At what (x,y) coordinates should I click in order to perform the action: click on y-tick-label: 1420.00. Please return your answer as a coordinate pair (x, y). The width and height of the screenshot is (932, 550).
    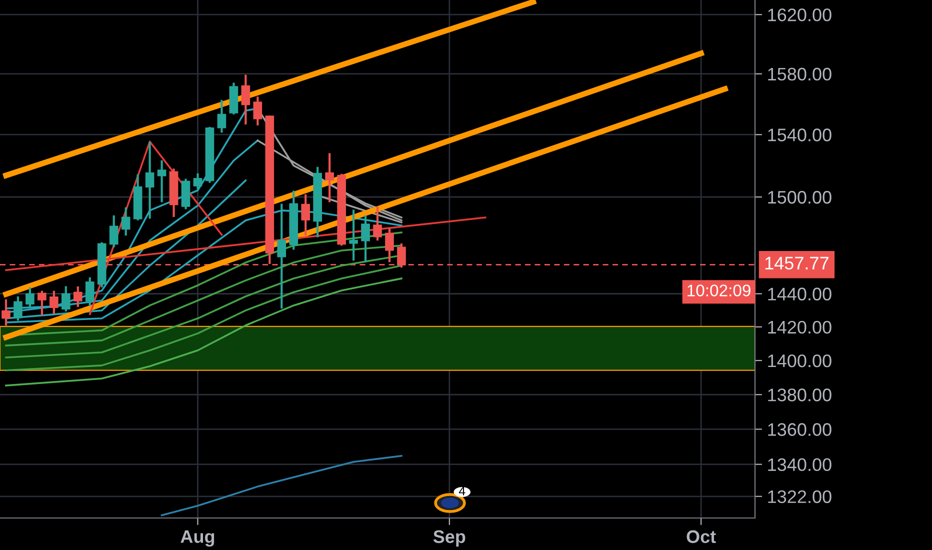
    Looking at the image, I should click on (800, 327).